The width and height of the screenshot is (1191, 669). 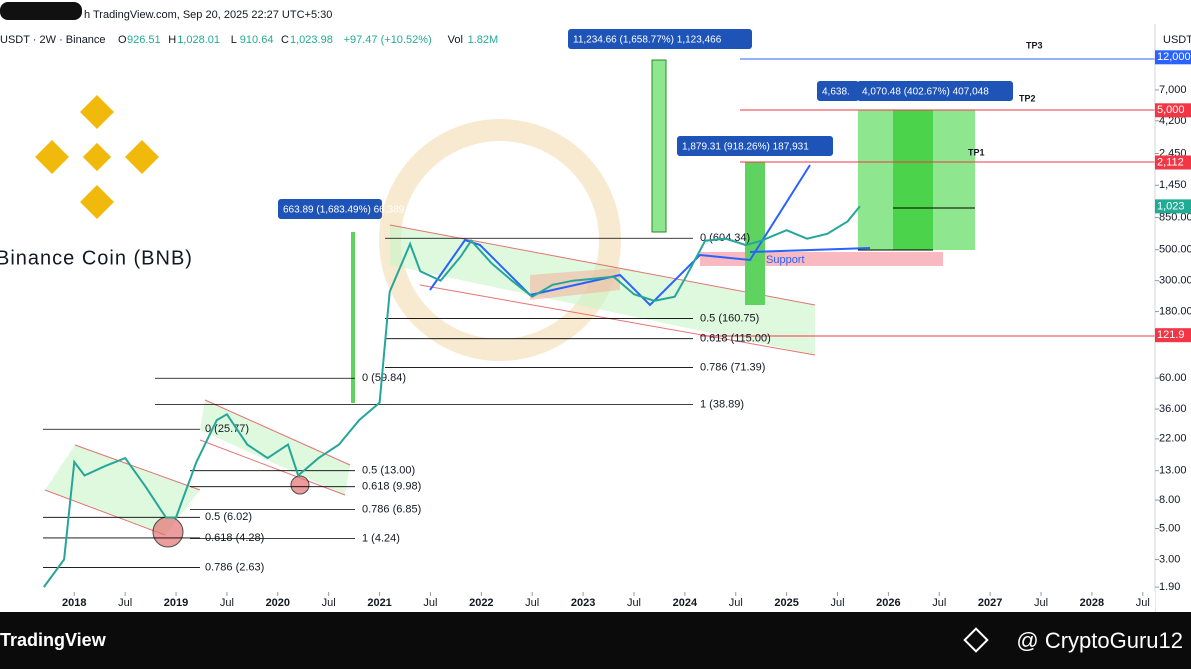 I want to click on x-tick-label: 2026, so click(x=888, y=603).